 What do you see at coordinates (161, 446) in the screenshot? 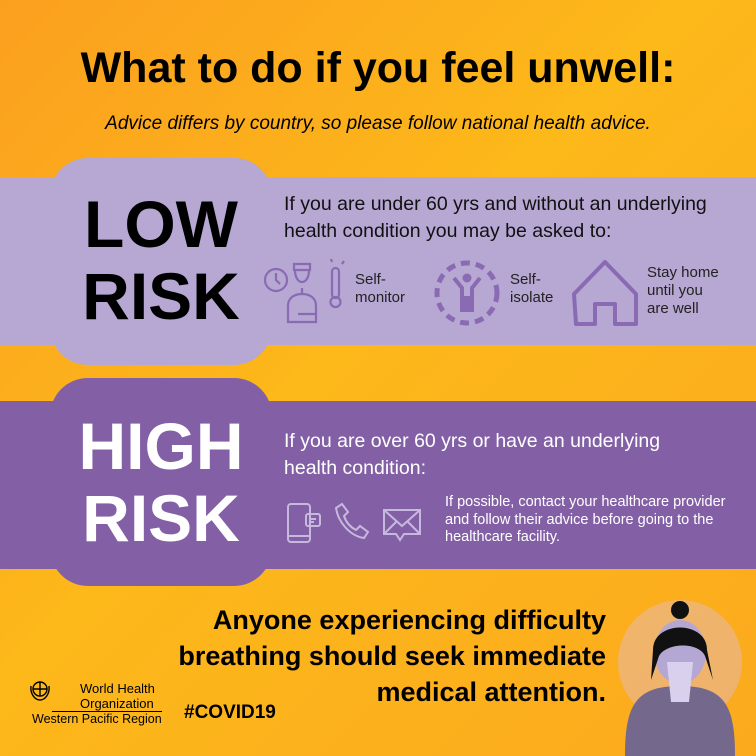
I see `high-label-line1: HIGH` at bounding box center [161, 446].